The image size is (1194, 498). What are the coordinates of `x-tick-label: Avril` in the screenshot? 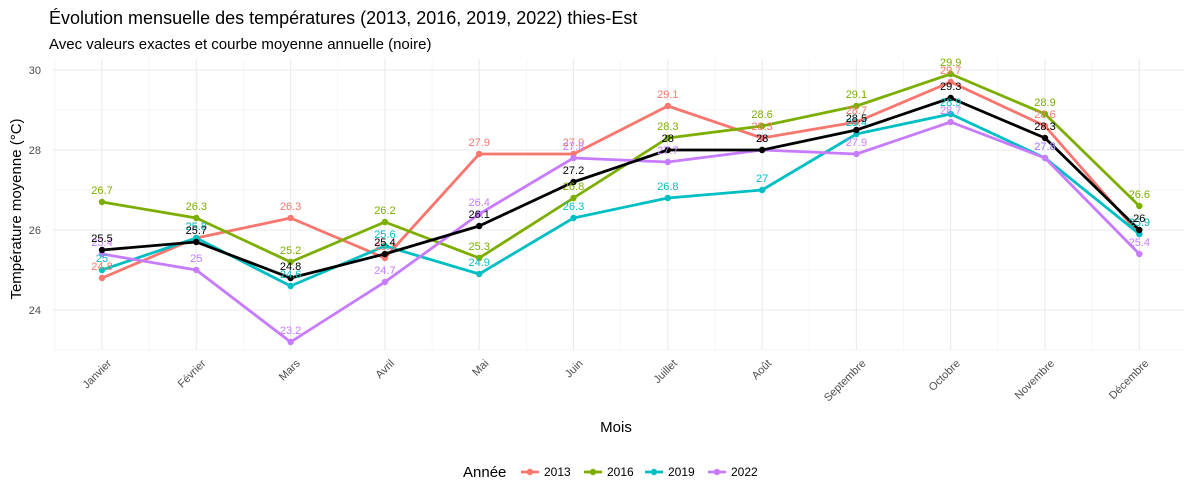 It's located at (385, 369).